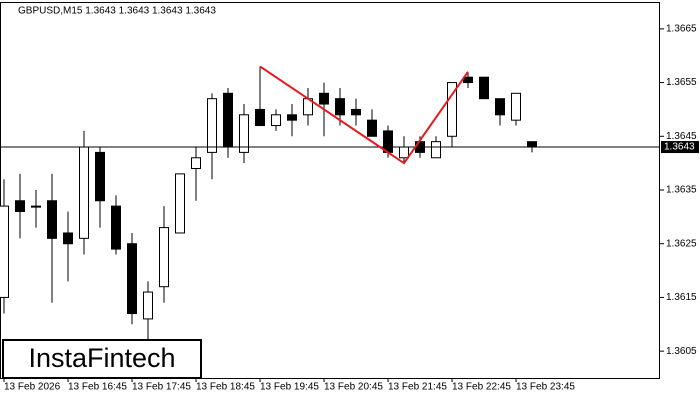 The height and width of the screenshot is (400, 700). Describe the element at coordinates (681, 243) in the screenshot. I see `y-tick-label: 1.3625` at that location.